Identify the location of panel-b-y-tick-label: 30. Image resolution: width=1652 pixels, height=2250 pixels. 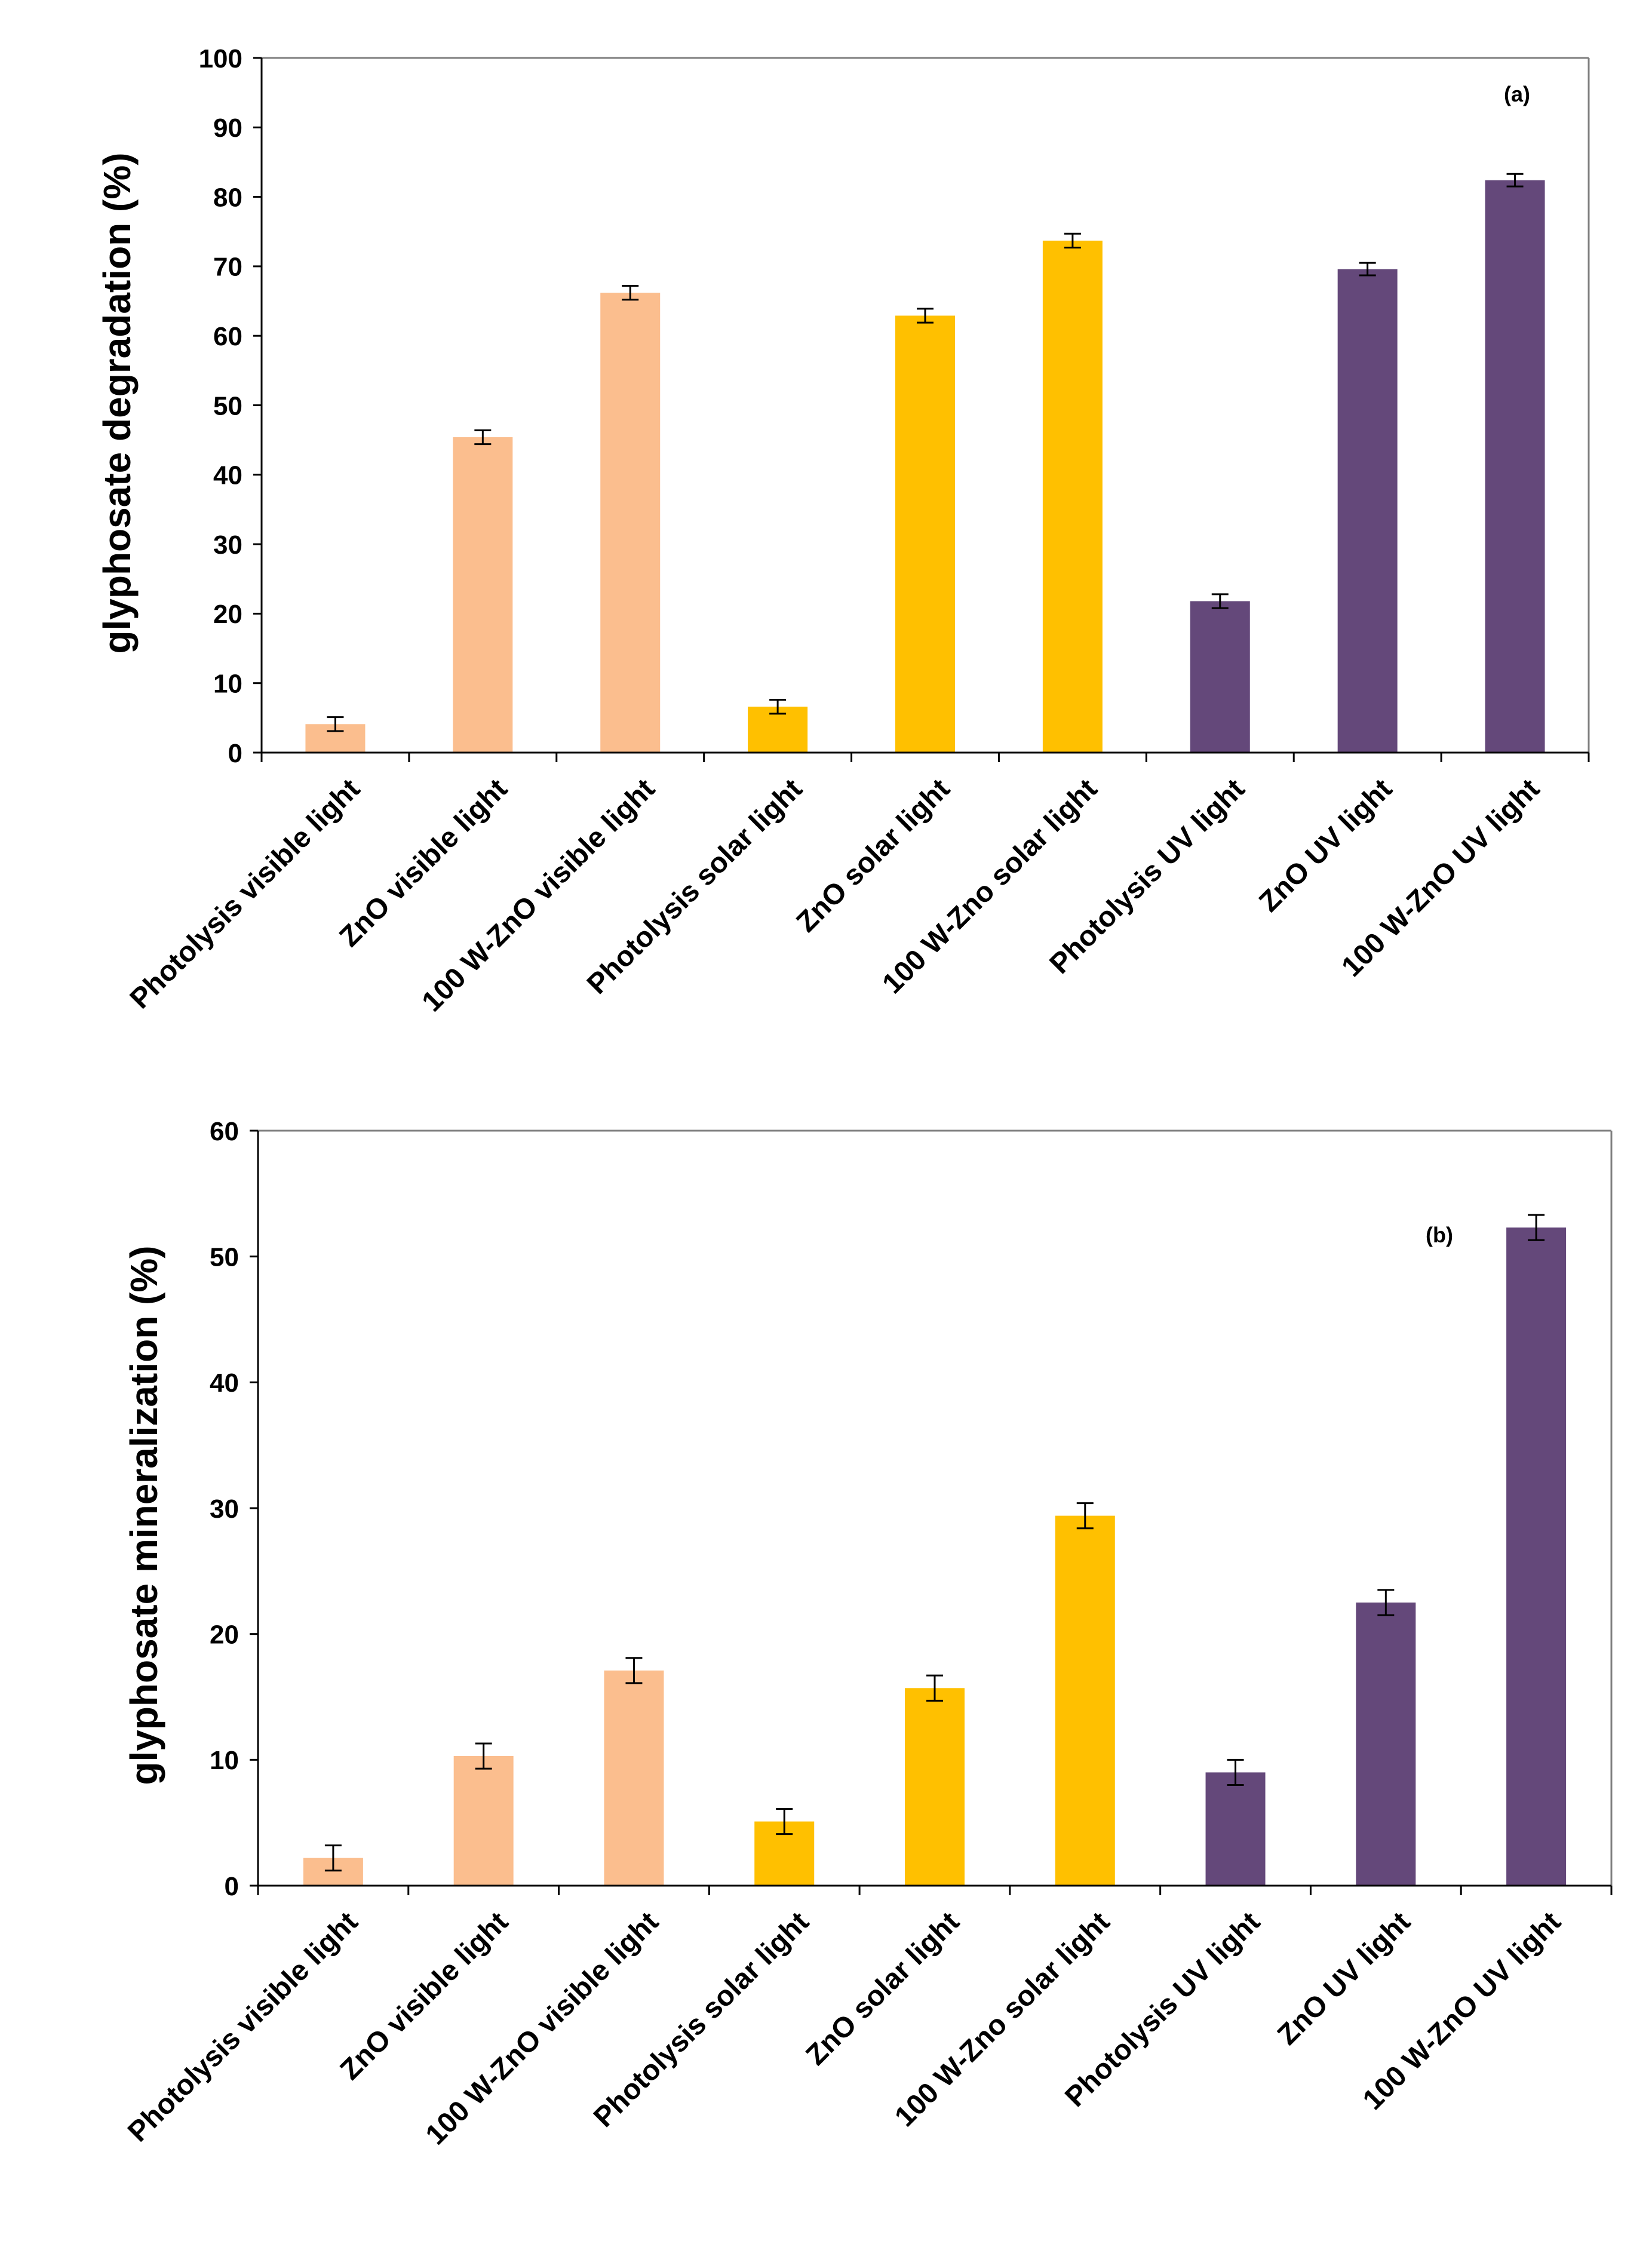
(224, 1509).